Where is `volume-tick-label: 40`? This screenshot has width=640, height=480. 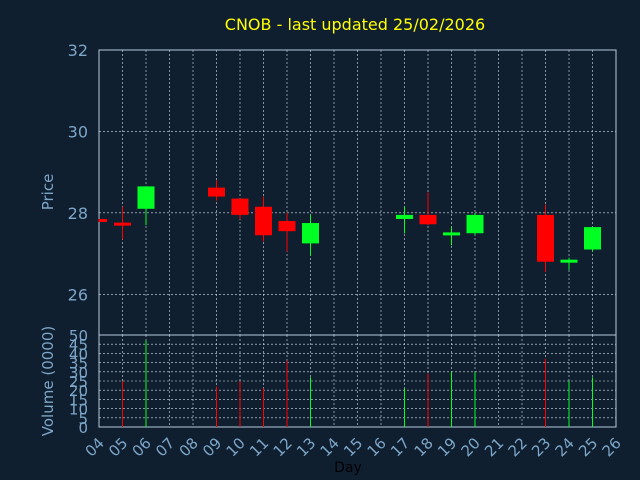 volume-tick-label: 40 is located at coordinates (78, 354).